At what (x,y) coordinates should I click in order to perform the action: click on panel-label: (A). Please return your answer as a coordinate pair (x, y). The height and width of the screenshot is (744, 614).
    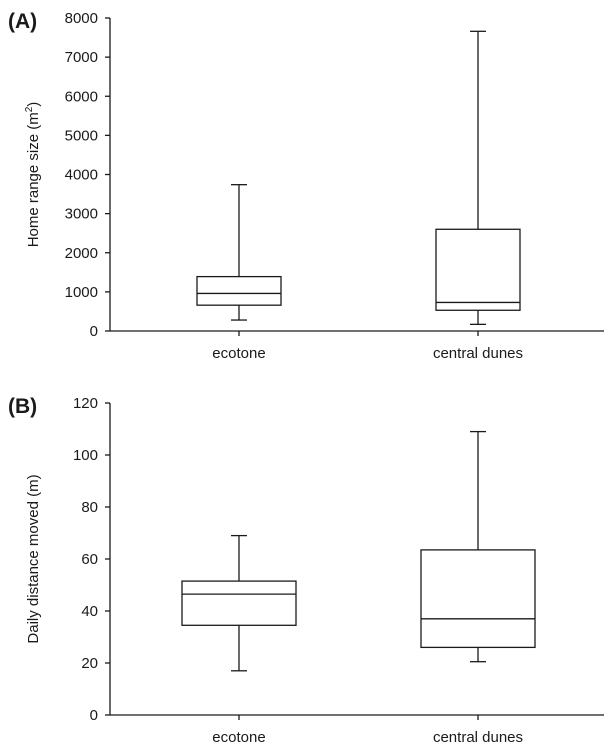
    Looking at the image, I should click on (22, 21).